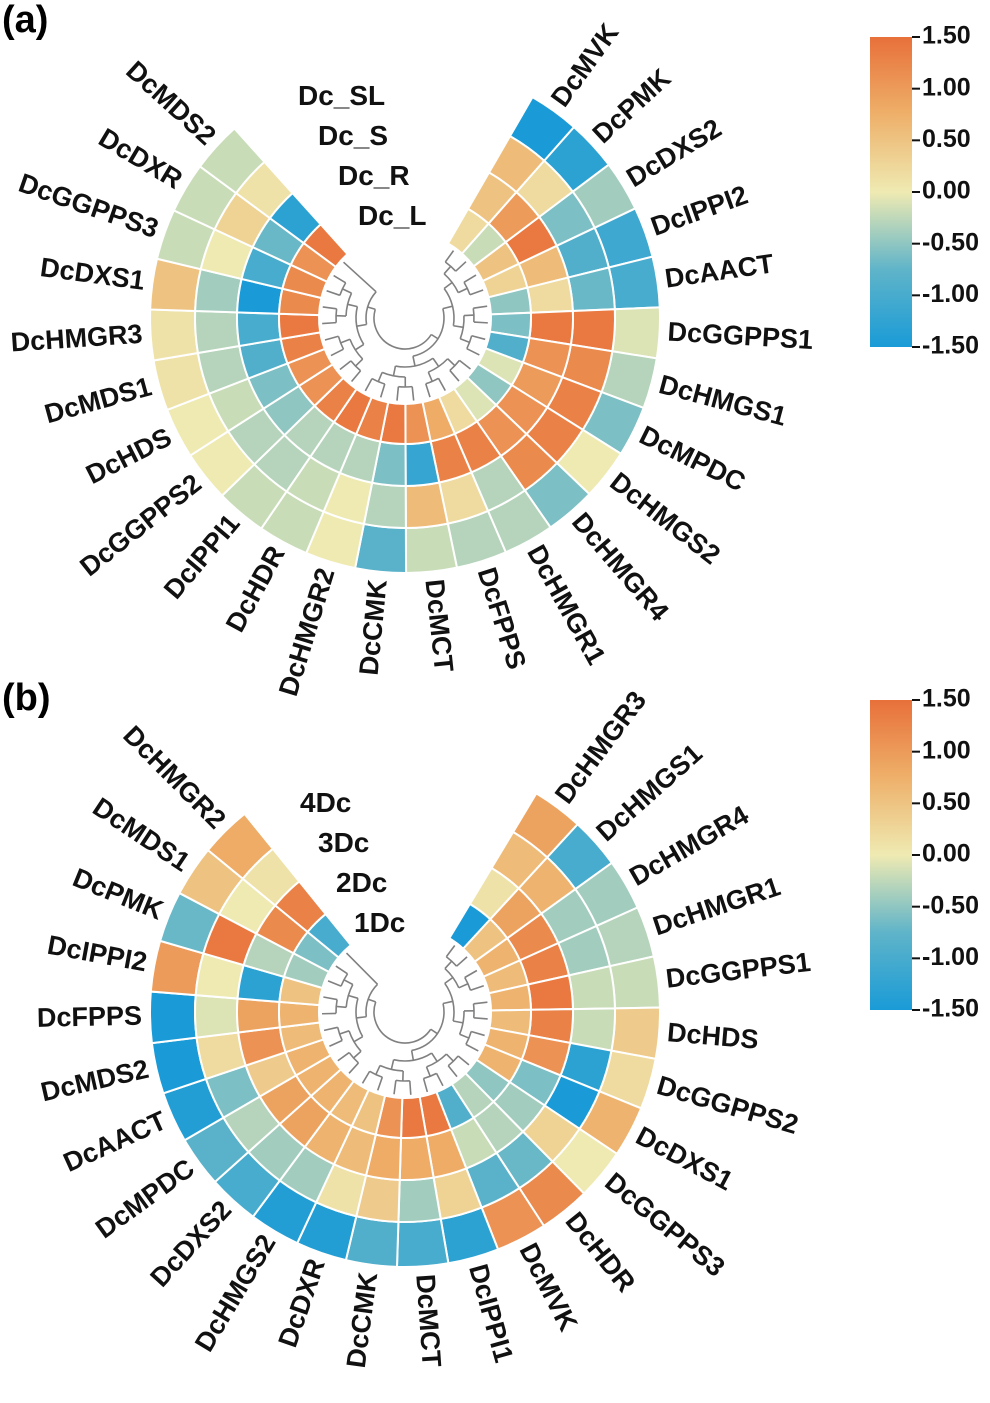 This screenshot has height=1403, width=990. I want to click on ring-label-3dc: 3Dc, so click(343, 842).